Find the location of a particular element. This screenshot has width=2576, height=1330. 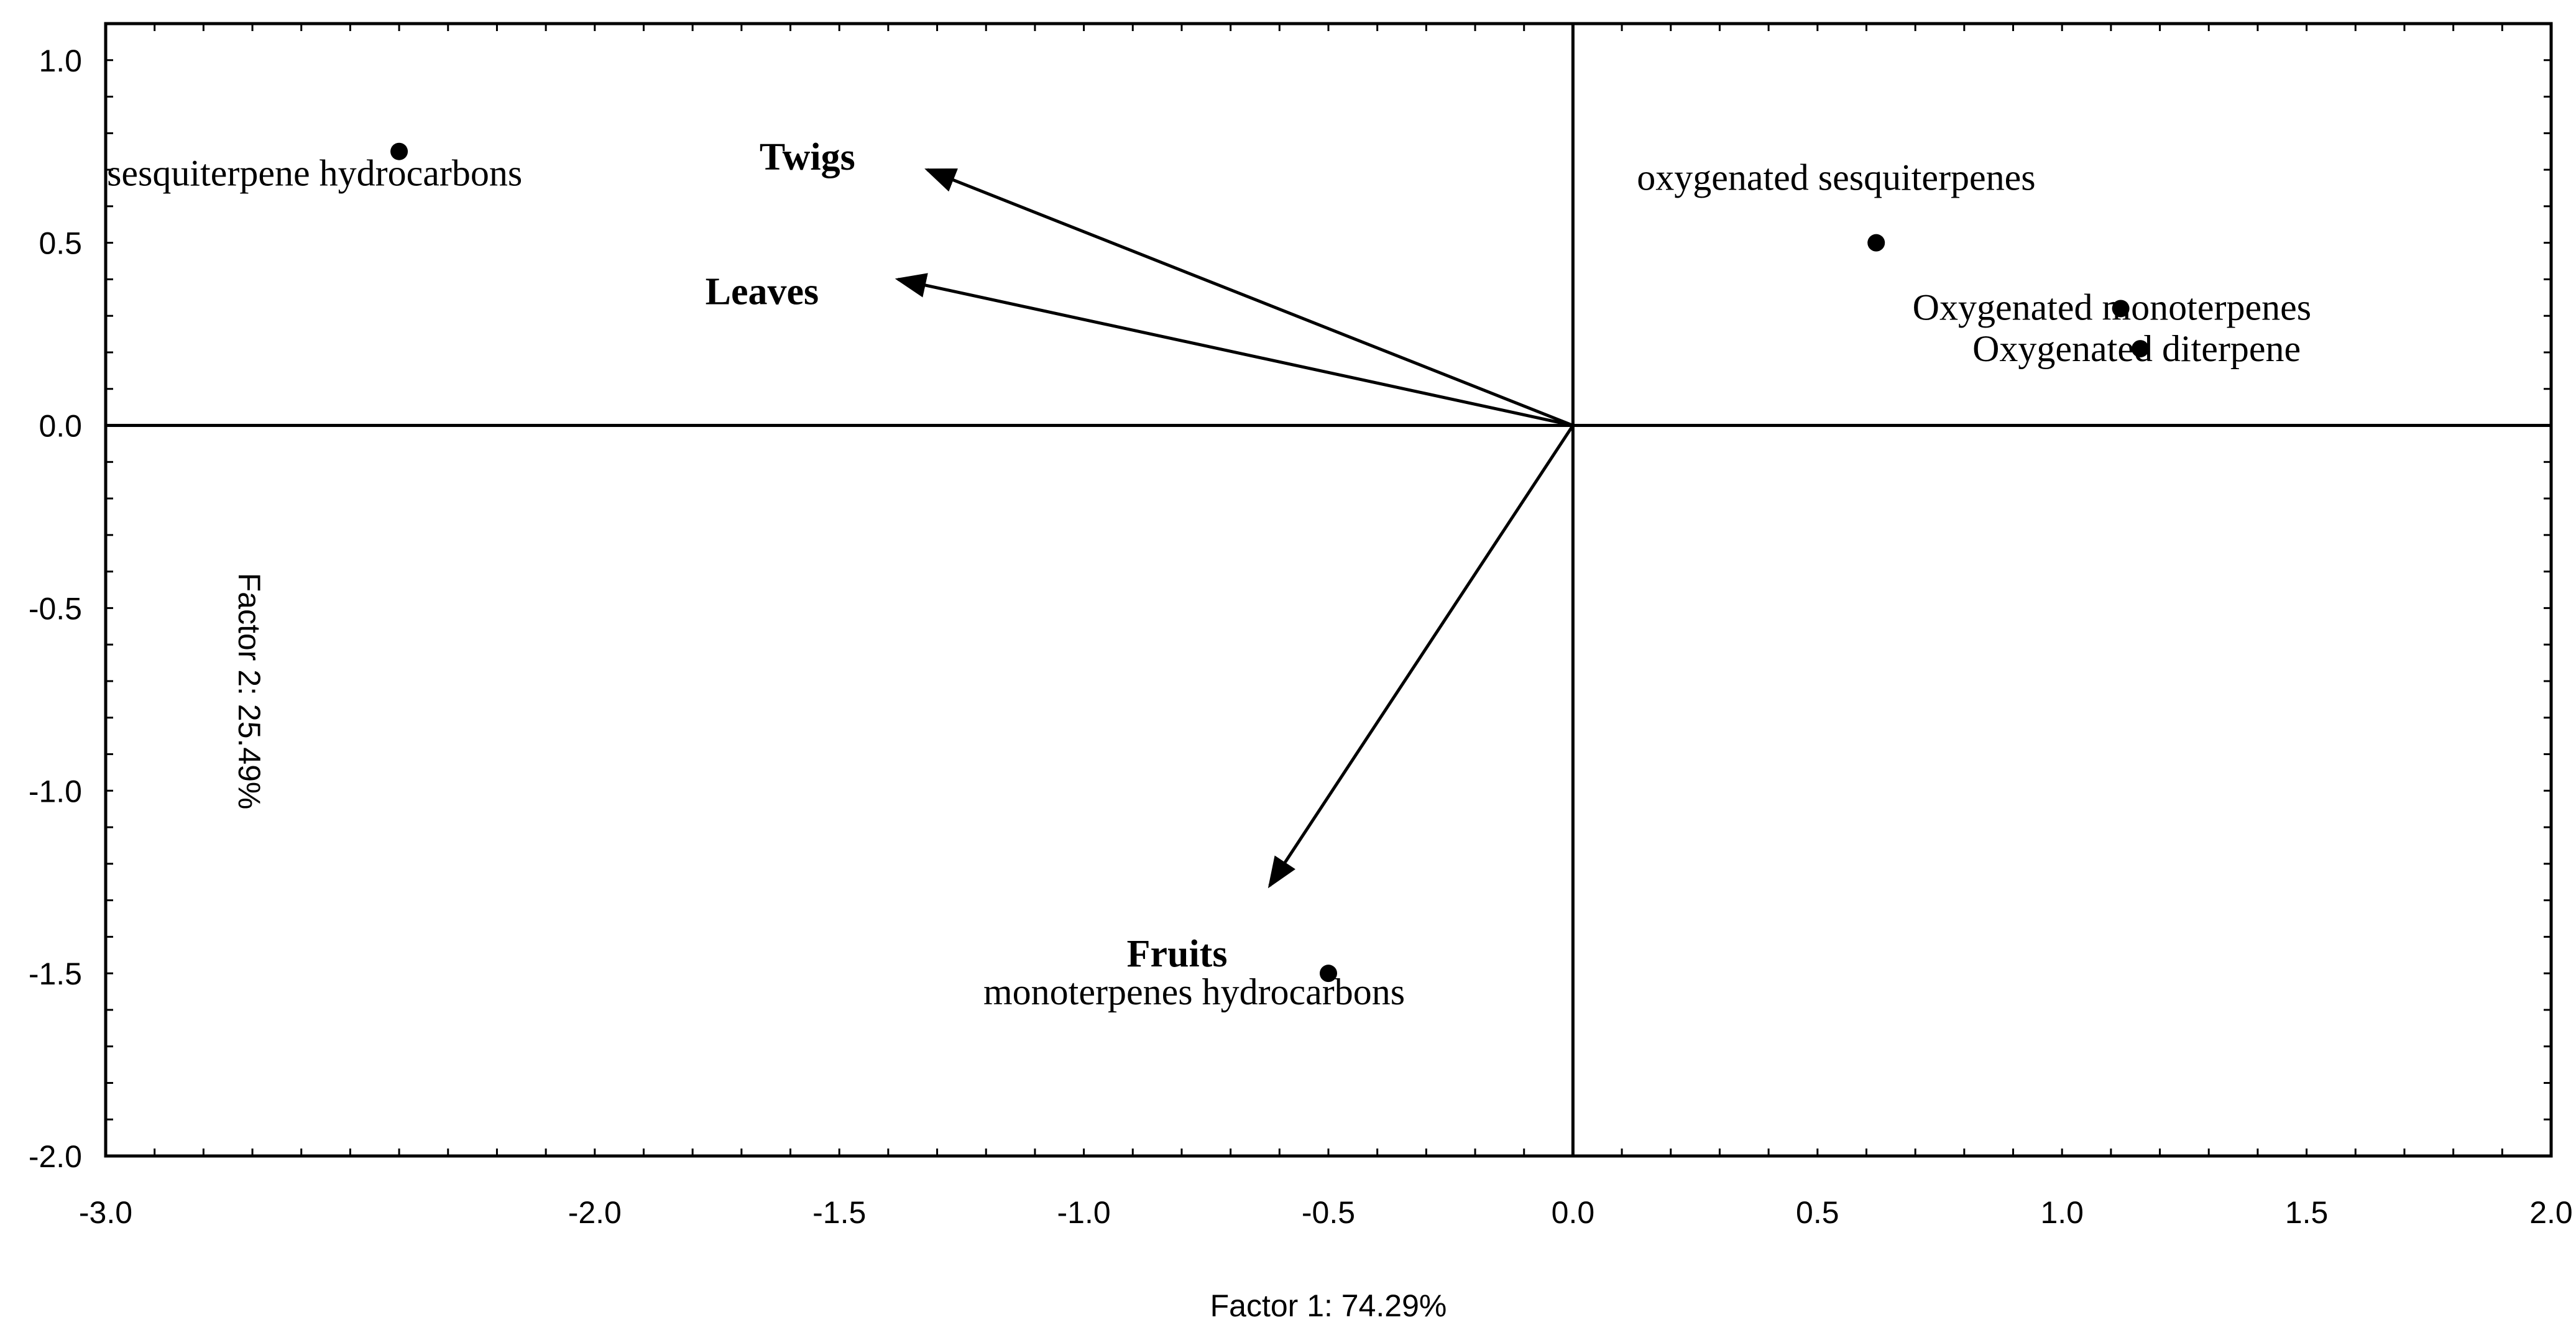

y-tick-label: -1.0 is located at coordinates (55, 792).